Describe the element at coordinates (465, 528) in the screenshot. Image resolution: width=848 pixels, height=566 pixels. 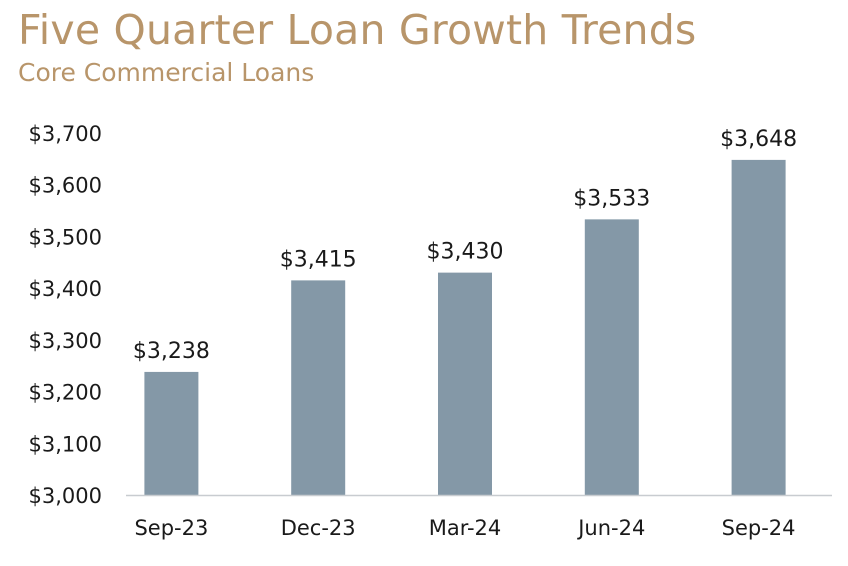
I see `x-tick-label: Mar-24` at that location.